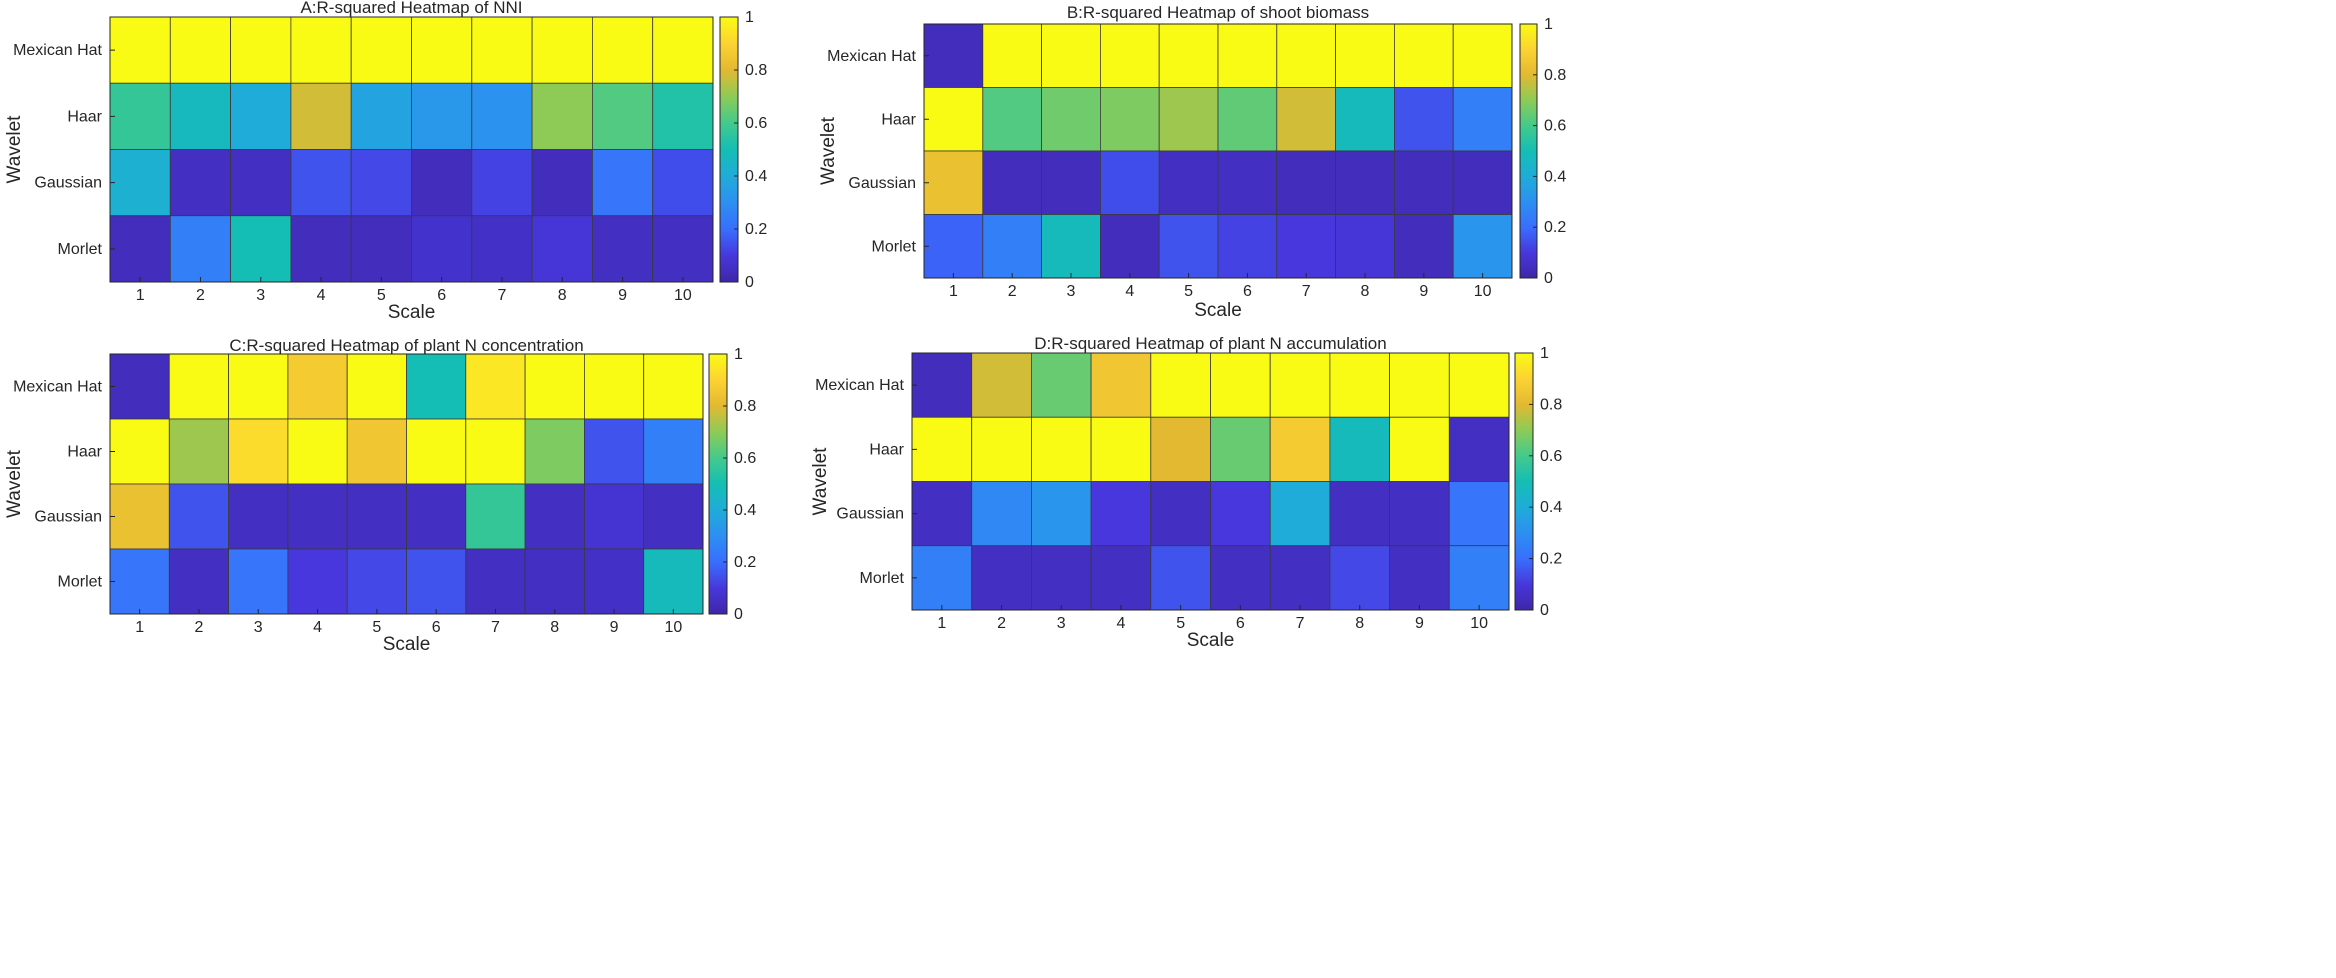 The height and width of the screenshot is (978, 2336). I want to click on heatmap-cell-r2-c1, so click(953, 119).